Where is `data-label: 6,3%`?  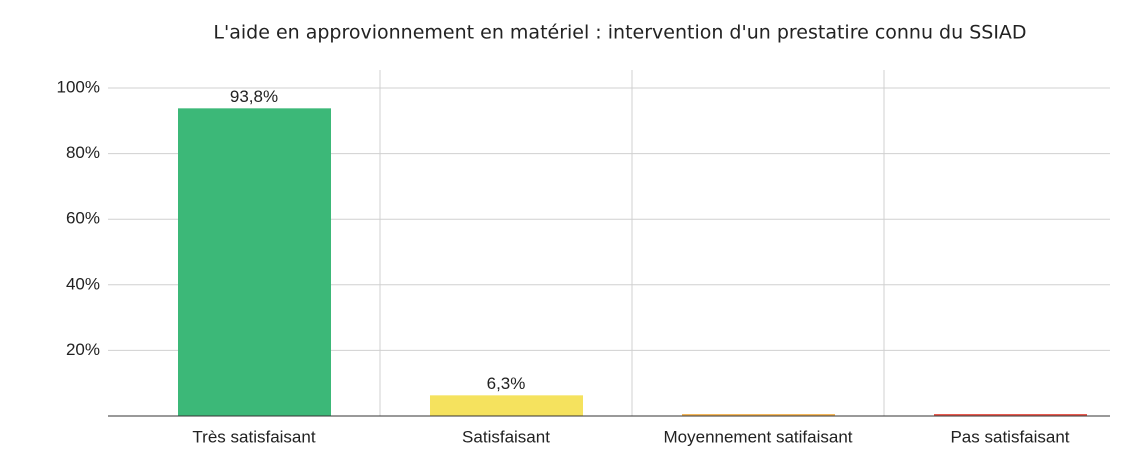 data-label: 6,3% is located at coordinates (506, 383).